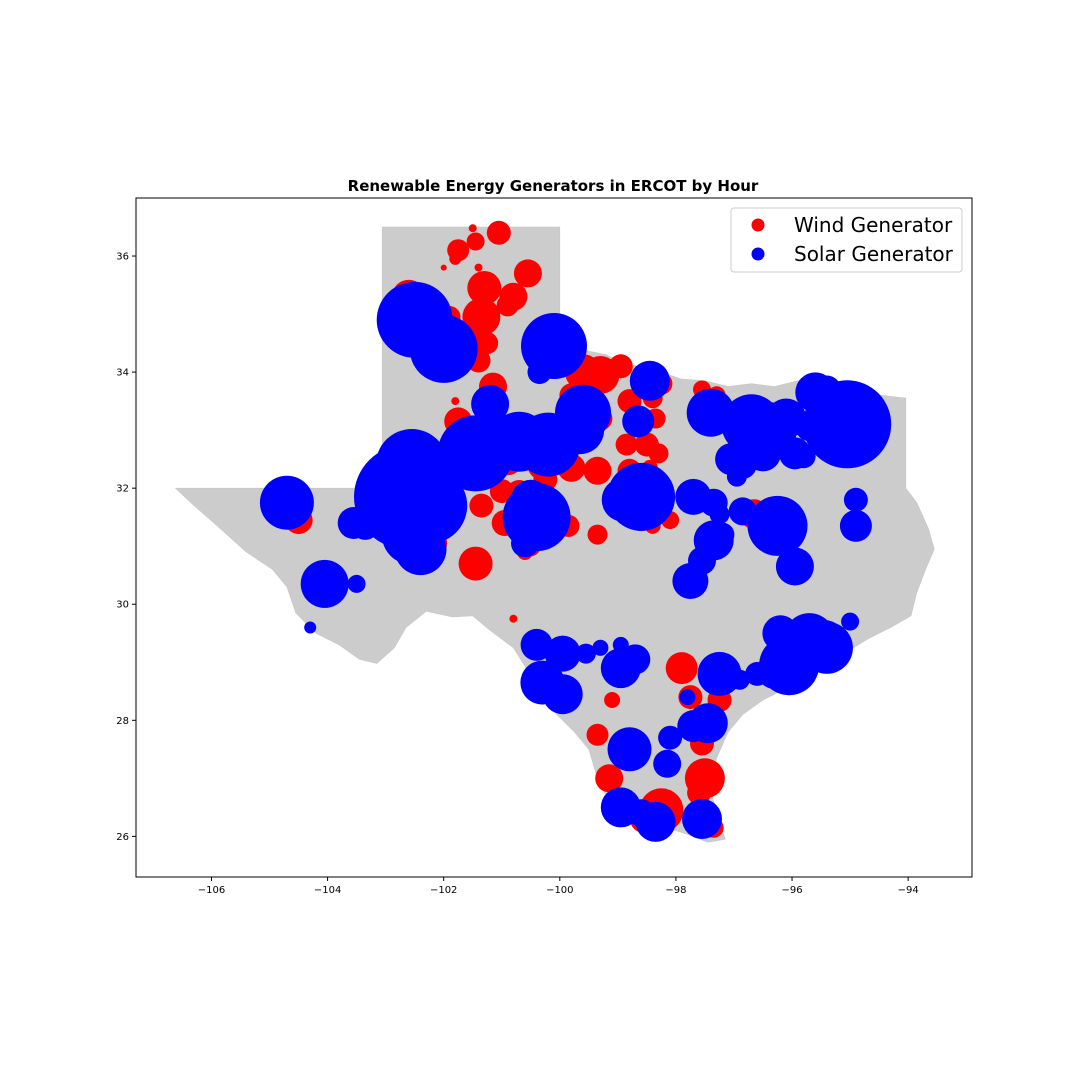  What do you see at coordinates (908, 890) in the screenshot?
I see `x-tick-label: −94` at bounding box center [908, 890].